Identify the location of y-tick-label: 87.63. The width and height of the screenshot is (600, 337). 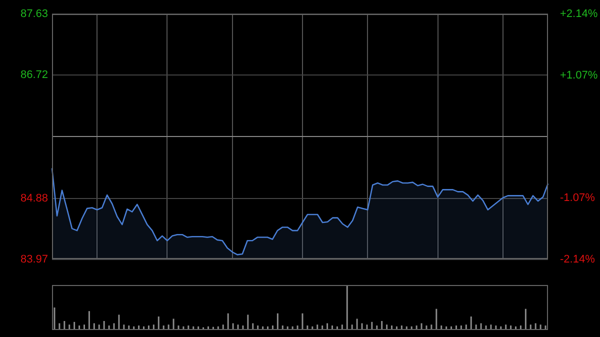
(34, 14).